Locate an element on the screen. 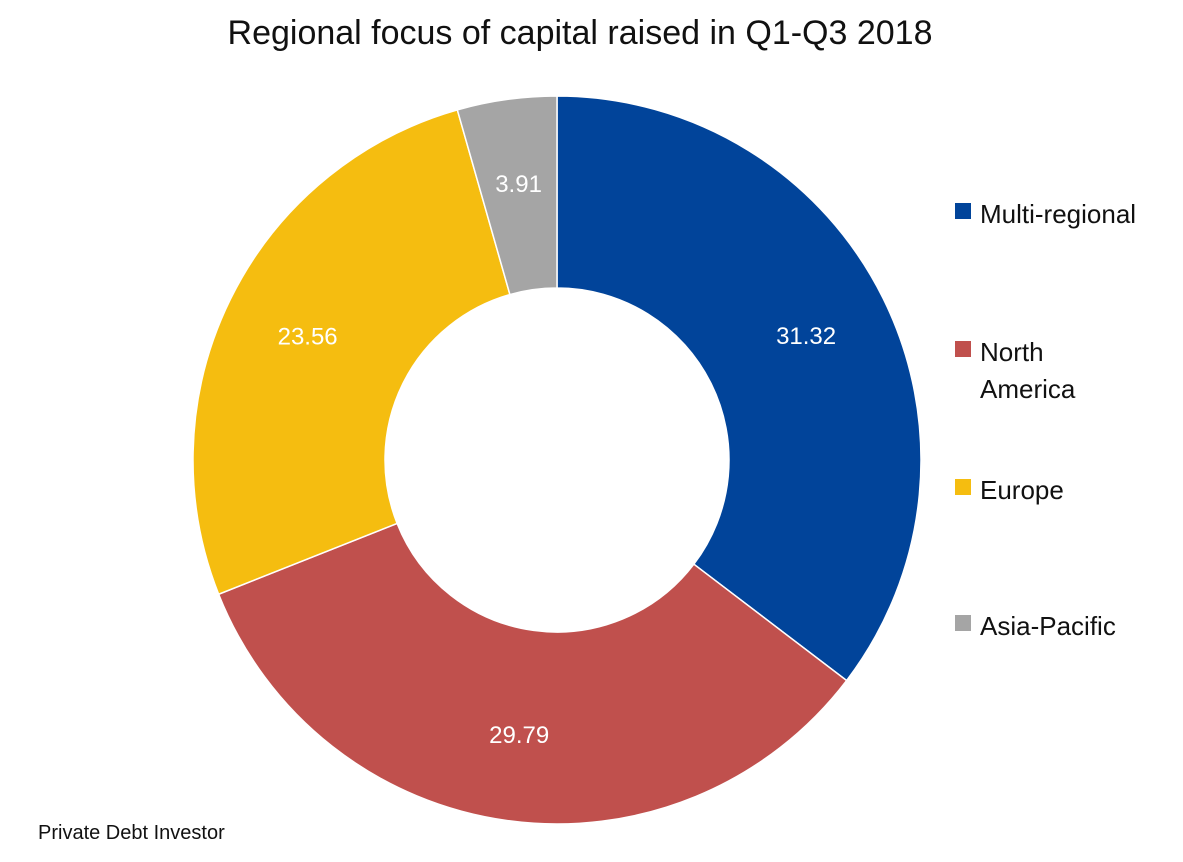  slice-label-asia-pacific: 3.91 is located at coordinates (518, 184).